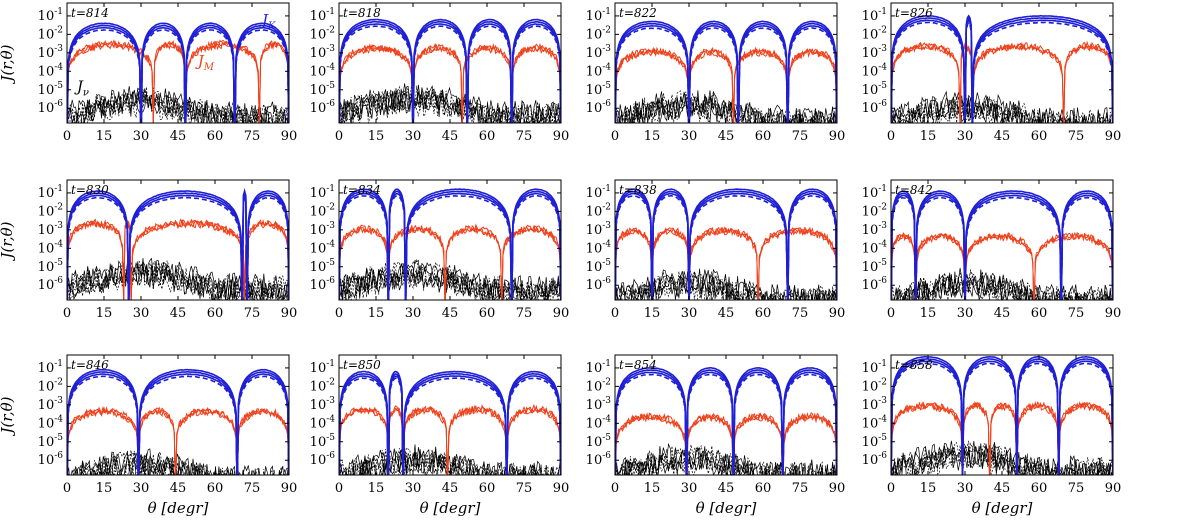 Image resolution: width=1200 pixels, height=526 pixels. Describe the element at coordinates (8, 64) in the screenshot. I see `y-axis-title: J(r,θ)` at that location.